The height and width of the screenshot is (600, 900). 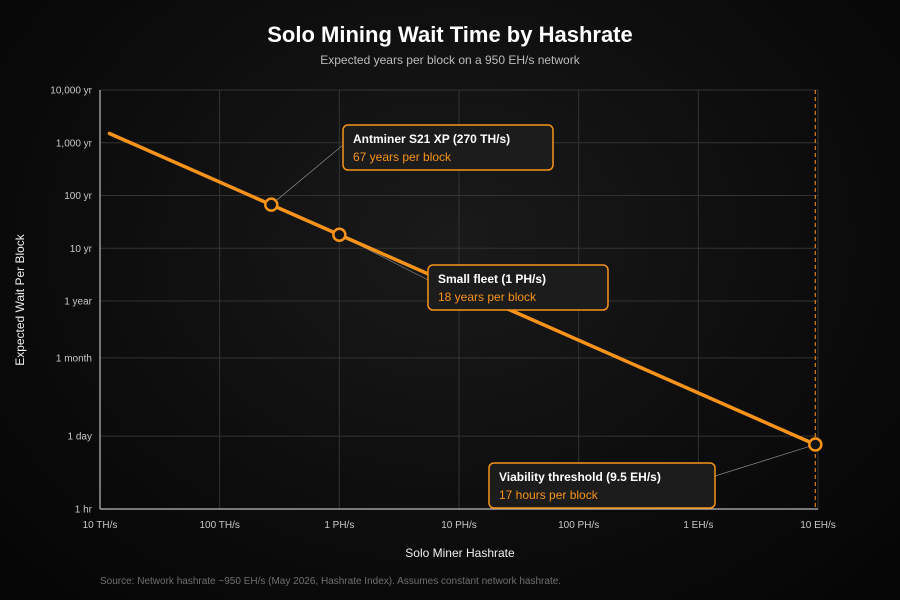 What do you see at coordinates (78, 196) in the screenshot?
I see `y-tick-label: 100 yr` at bounding box center [78, 196].